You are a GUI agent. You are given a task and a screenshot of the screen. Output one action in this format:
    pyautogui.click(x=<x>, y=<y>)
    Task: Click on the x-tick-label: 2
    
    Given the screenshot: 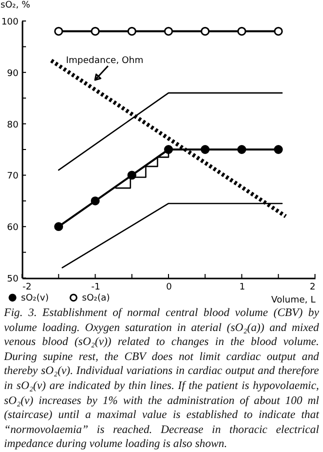 What is the action you would take?
    pyautogui.click(x=313, y=287)
    